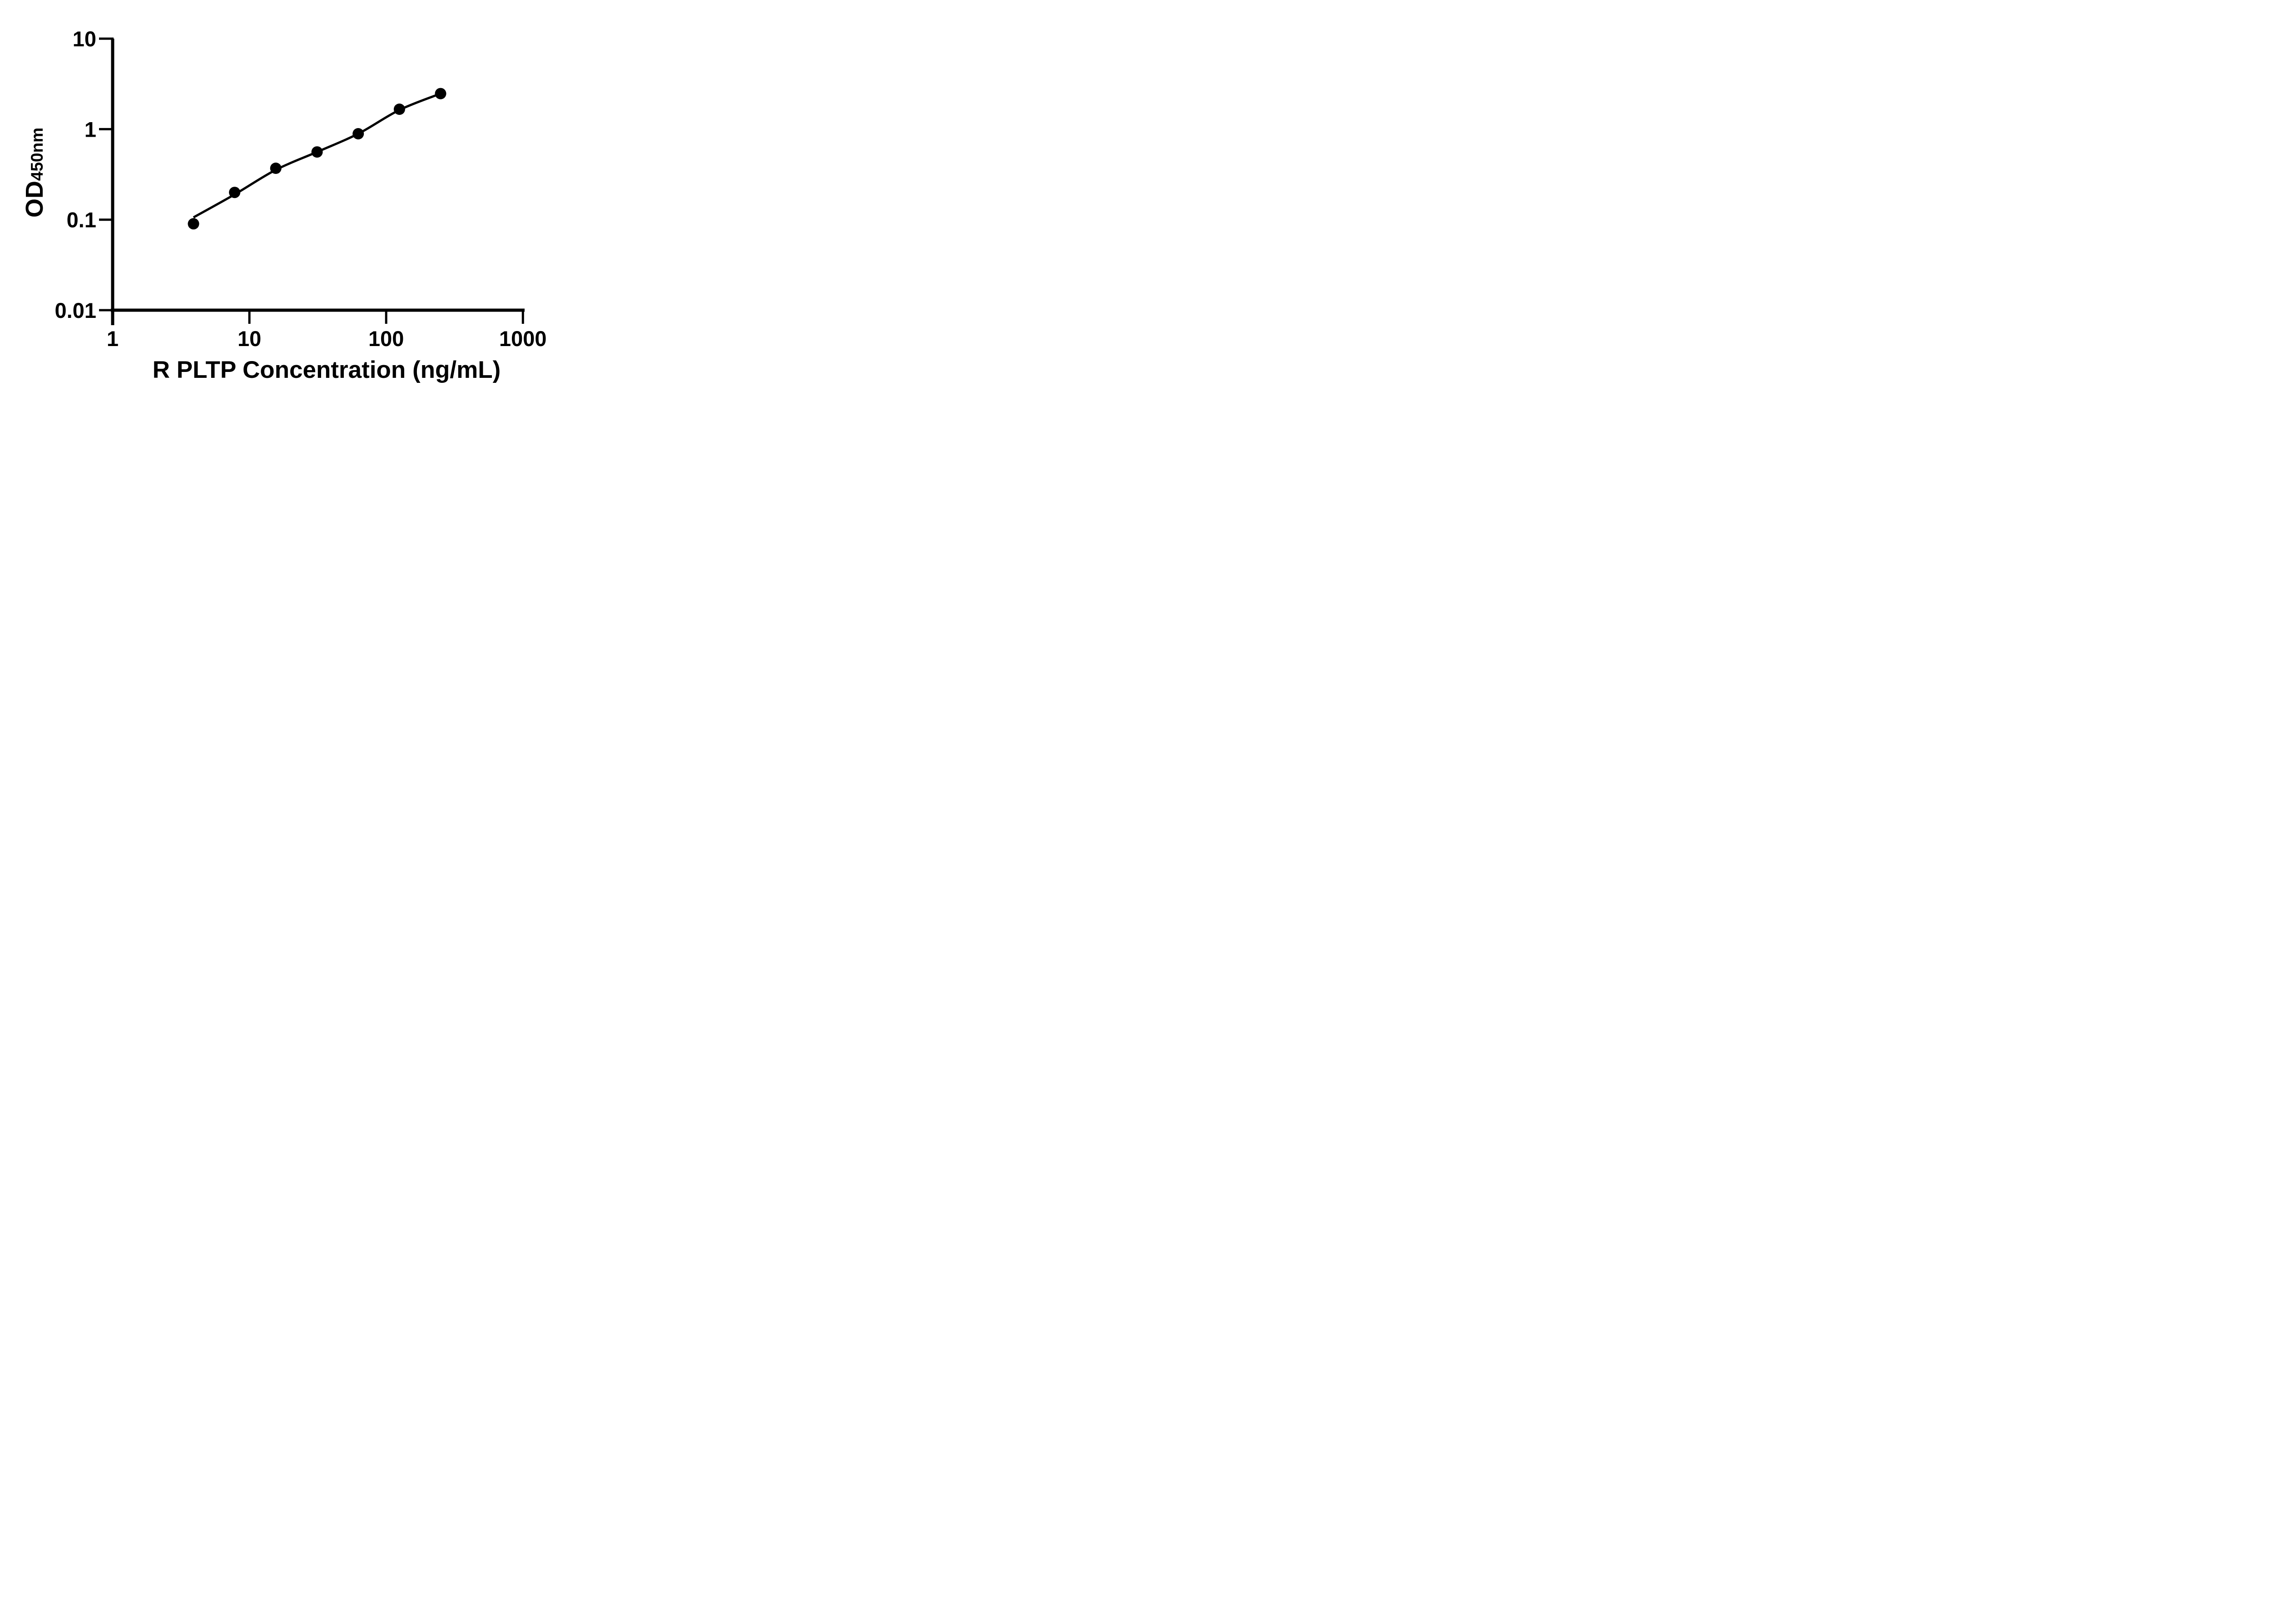 The width and height of the screenshot is (2271, 1624). What do you see at coordinates (84, 39) in the screenshot?
I see `y-tick-label: 10` at bounding box center [84, 39].